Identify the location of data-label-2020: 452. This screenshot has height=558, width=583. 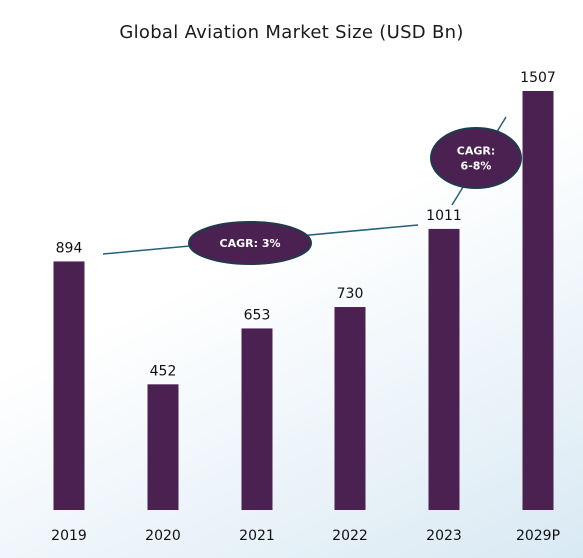
(163, 371).